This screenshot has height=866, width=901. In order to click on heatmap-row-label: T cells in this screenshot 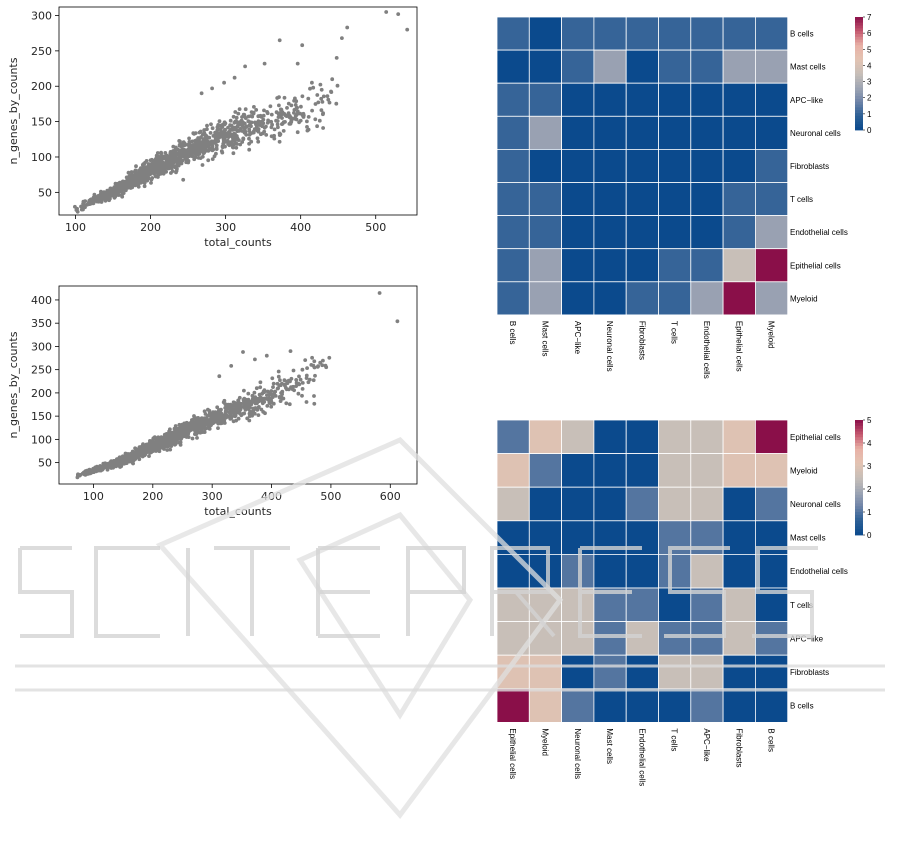, I will do `click(801, 605)`.